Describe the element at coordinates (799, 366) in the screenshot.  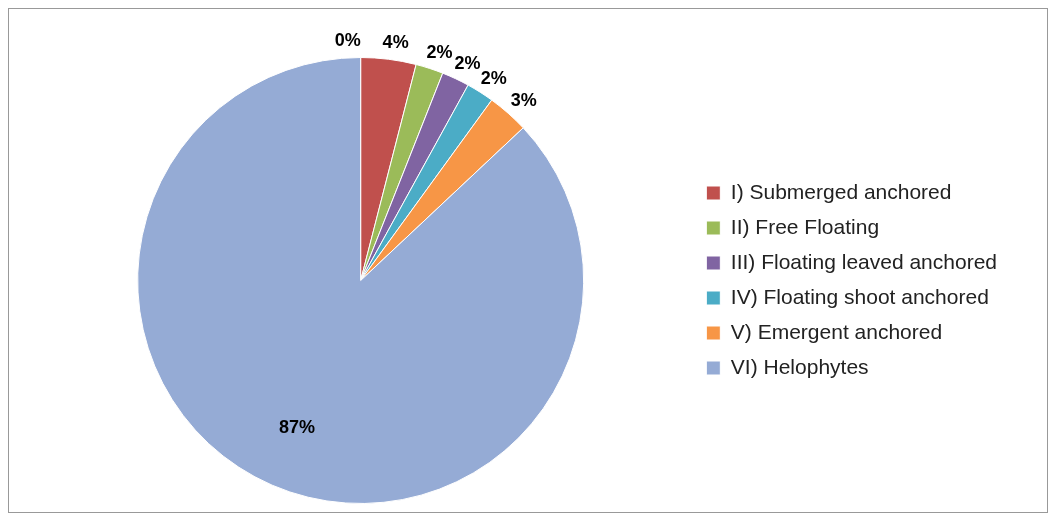
I see `legend-label: VI) Helophytes` at that location.